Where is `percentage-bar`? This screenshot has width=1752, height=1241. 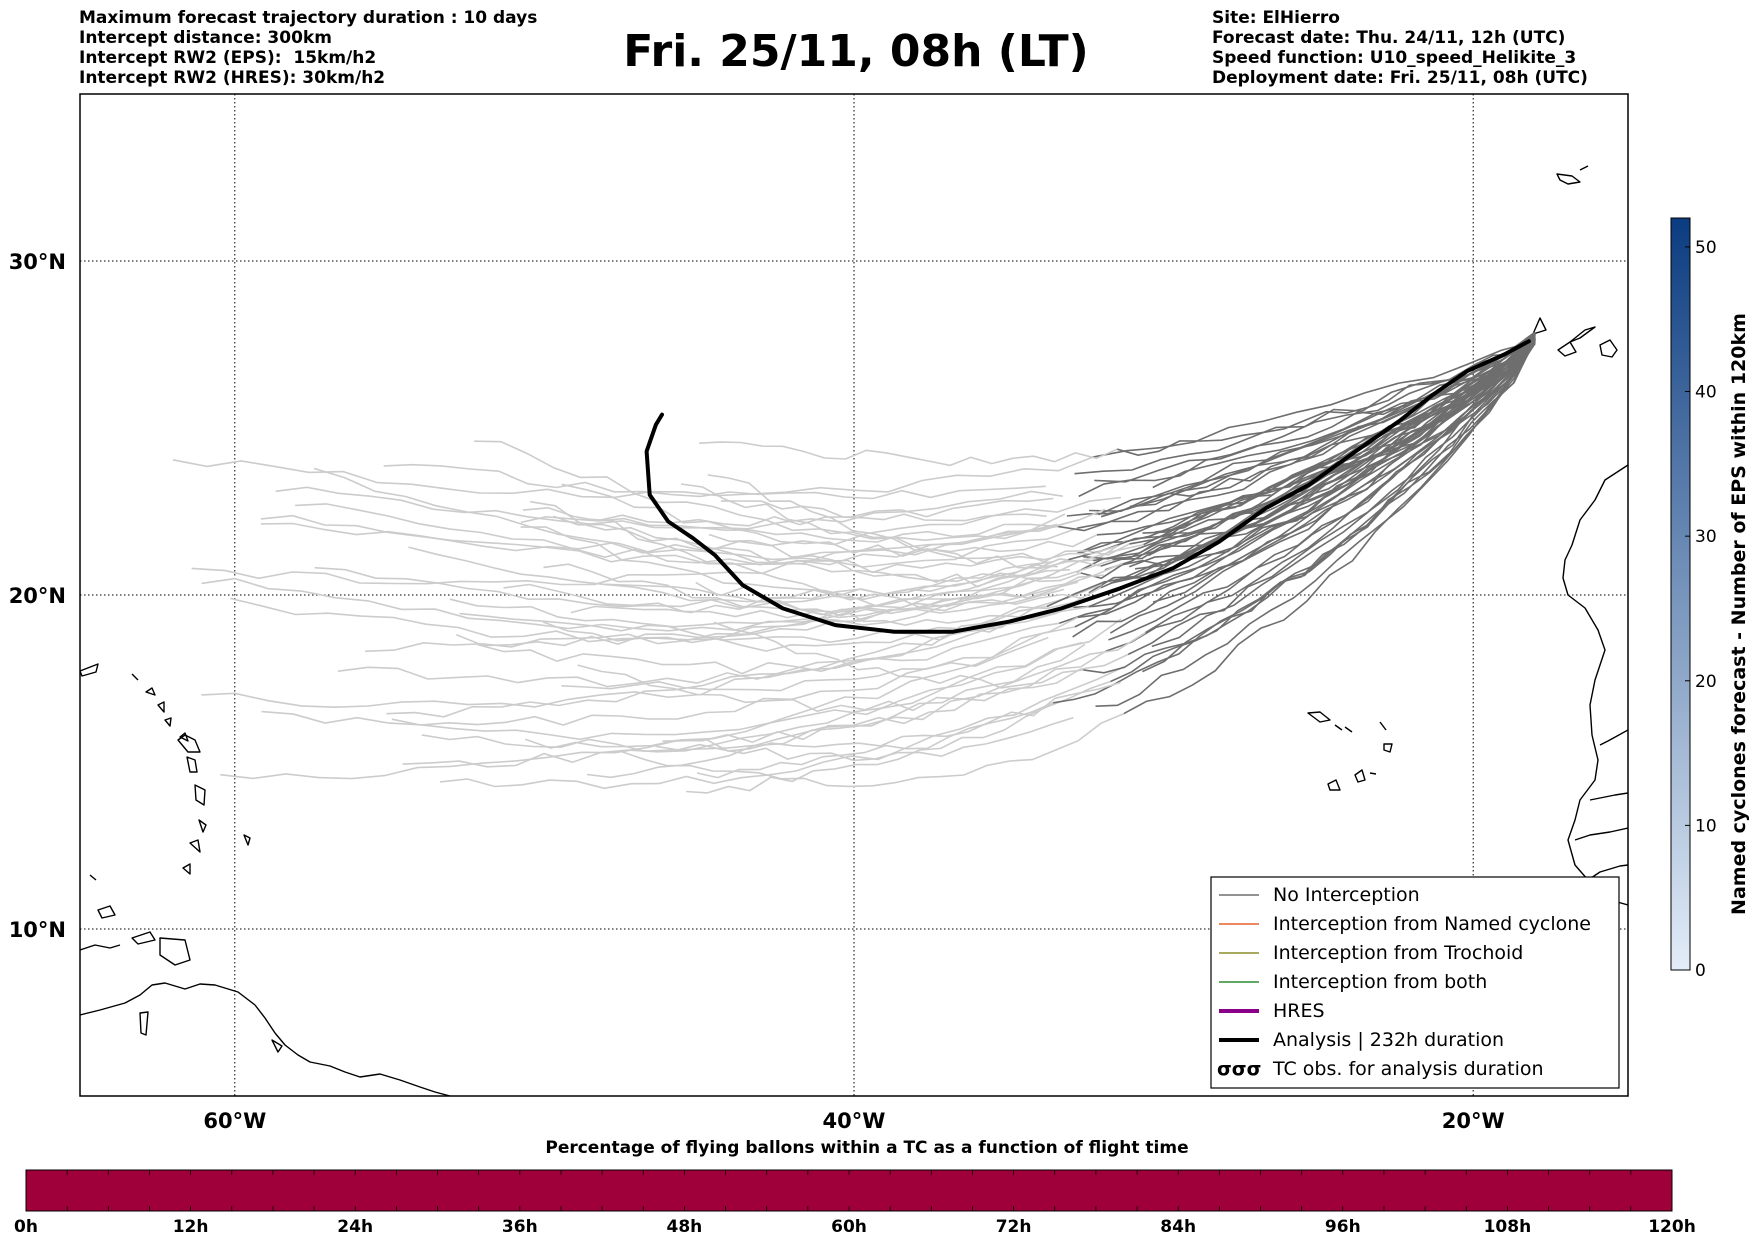 percentage-bar is located at coordinates (849, 1190).